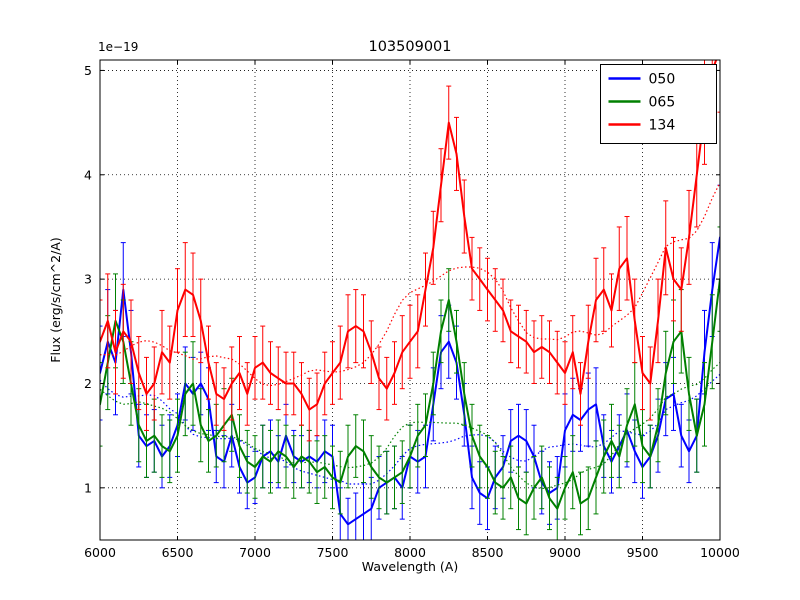  I want to click on x-tick-label: 7000, so click(255, 552).